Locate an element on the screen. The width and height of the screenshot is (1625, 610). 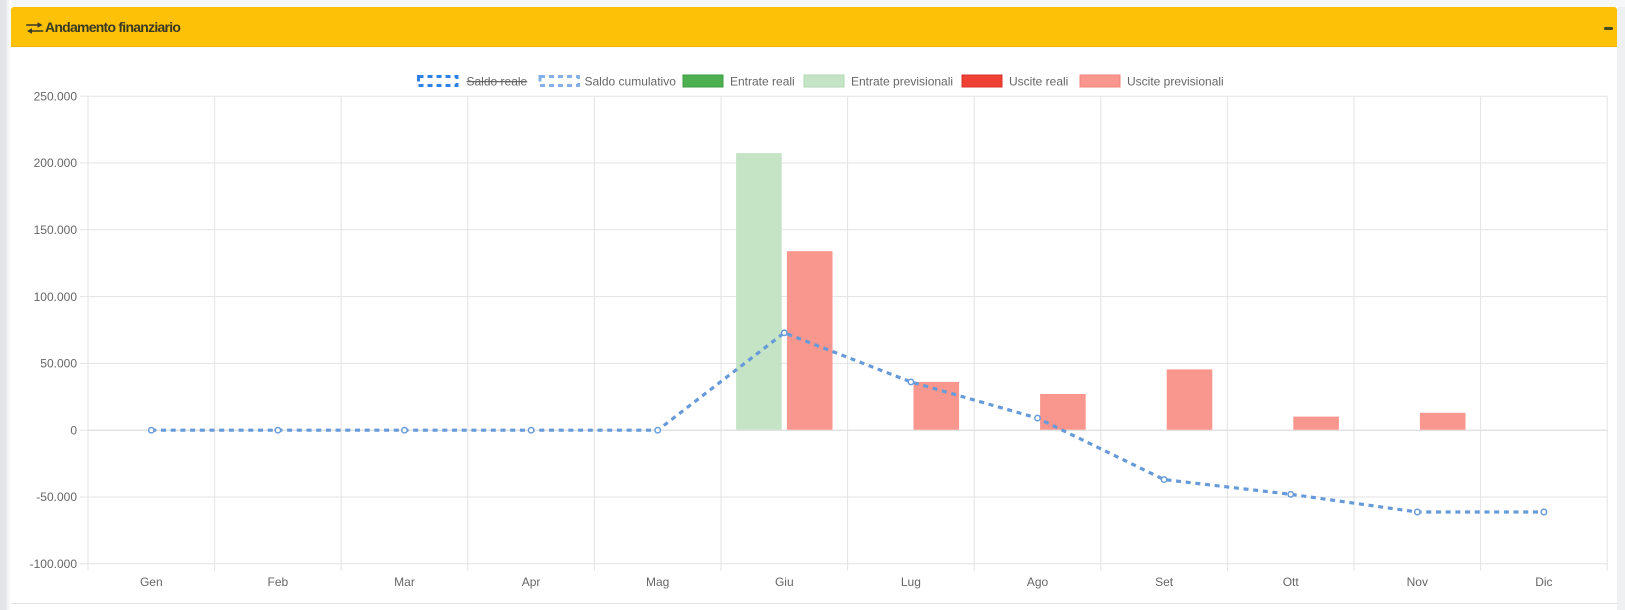
svg-text: 250.000 is located at coordinates (56, 96).